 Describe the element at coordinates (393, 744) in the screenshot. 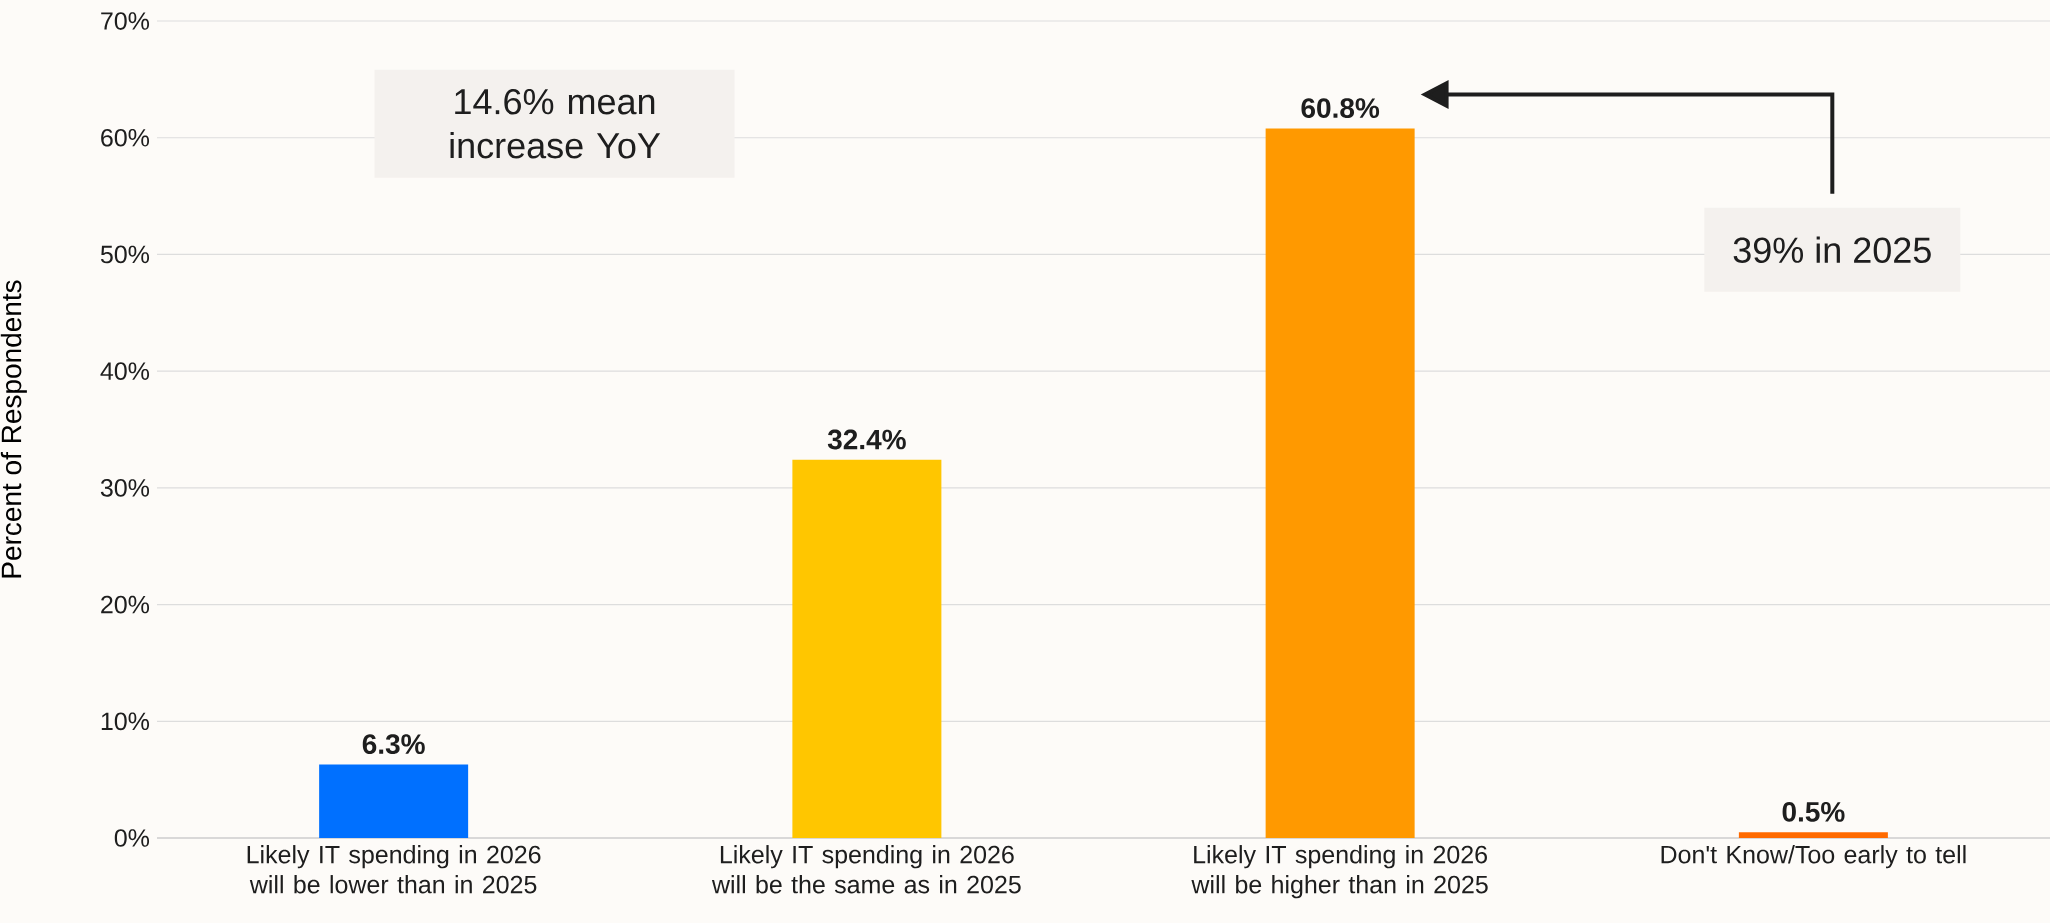

I see `data-label: 6.3%` at that location.